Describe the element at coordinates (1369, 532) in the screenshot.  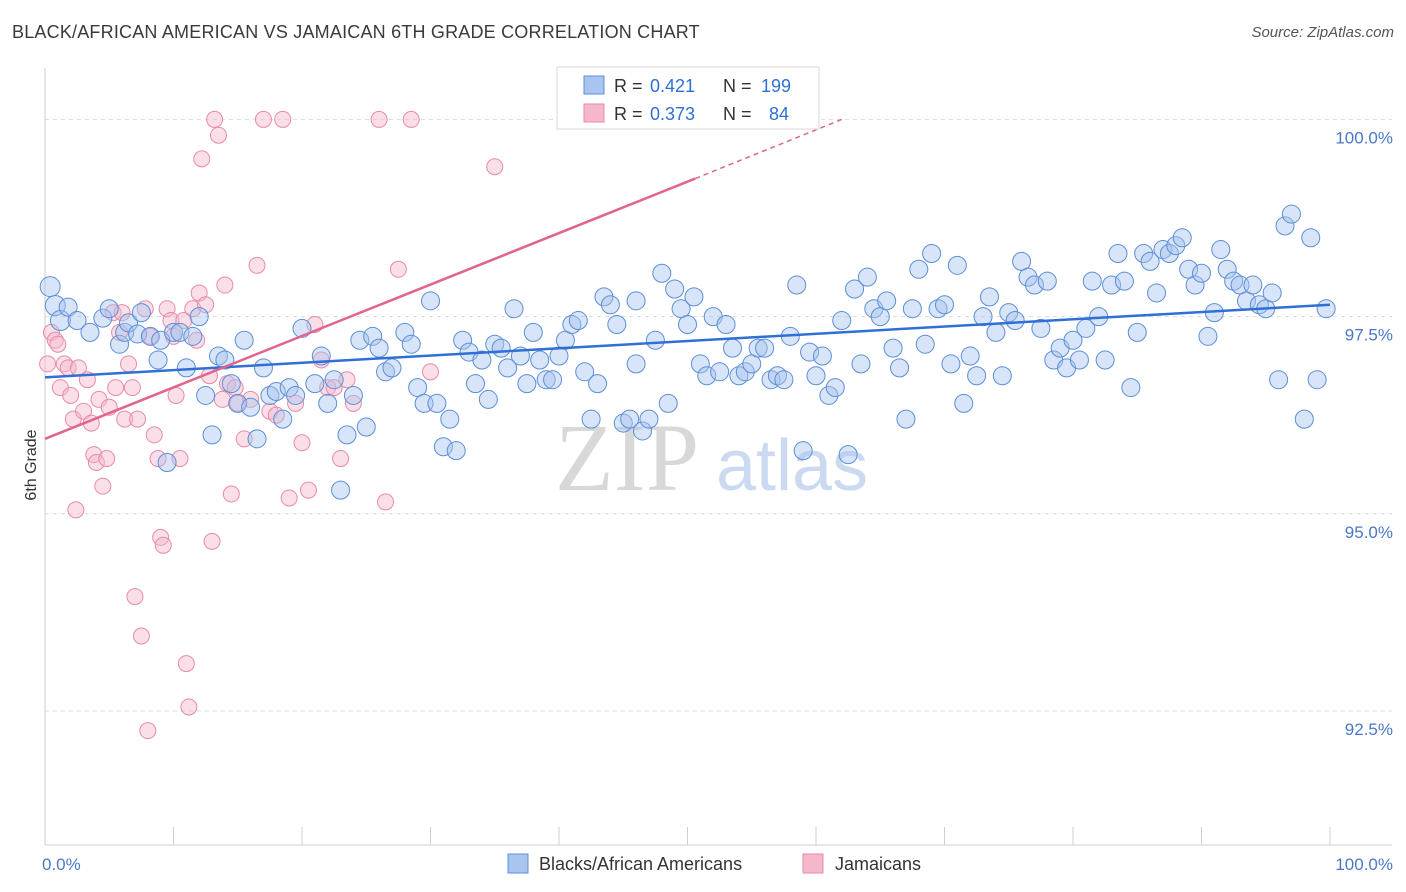
I see `y-tick-label-1: 95.0%` at that location.